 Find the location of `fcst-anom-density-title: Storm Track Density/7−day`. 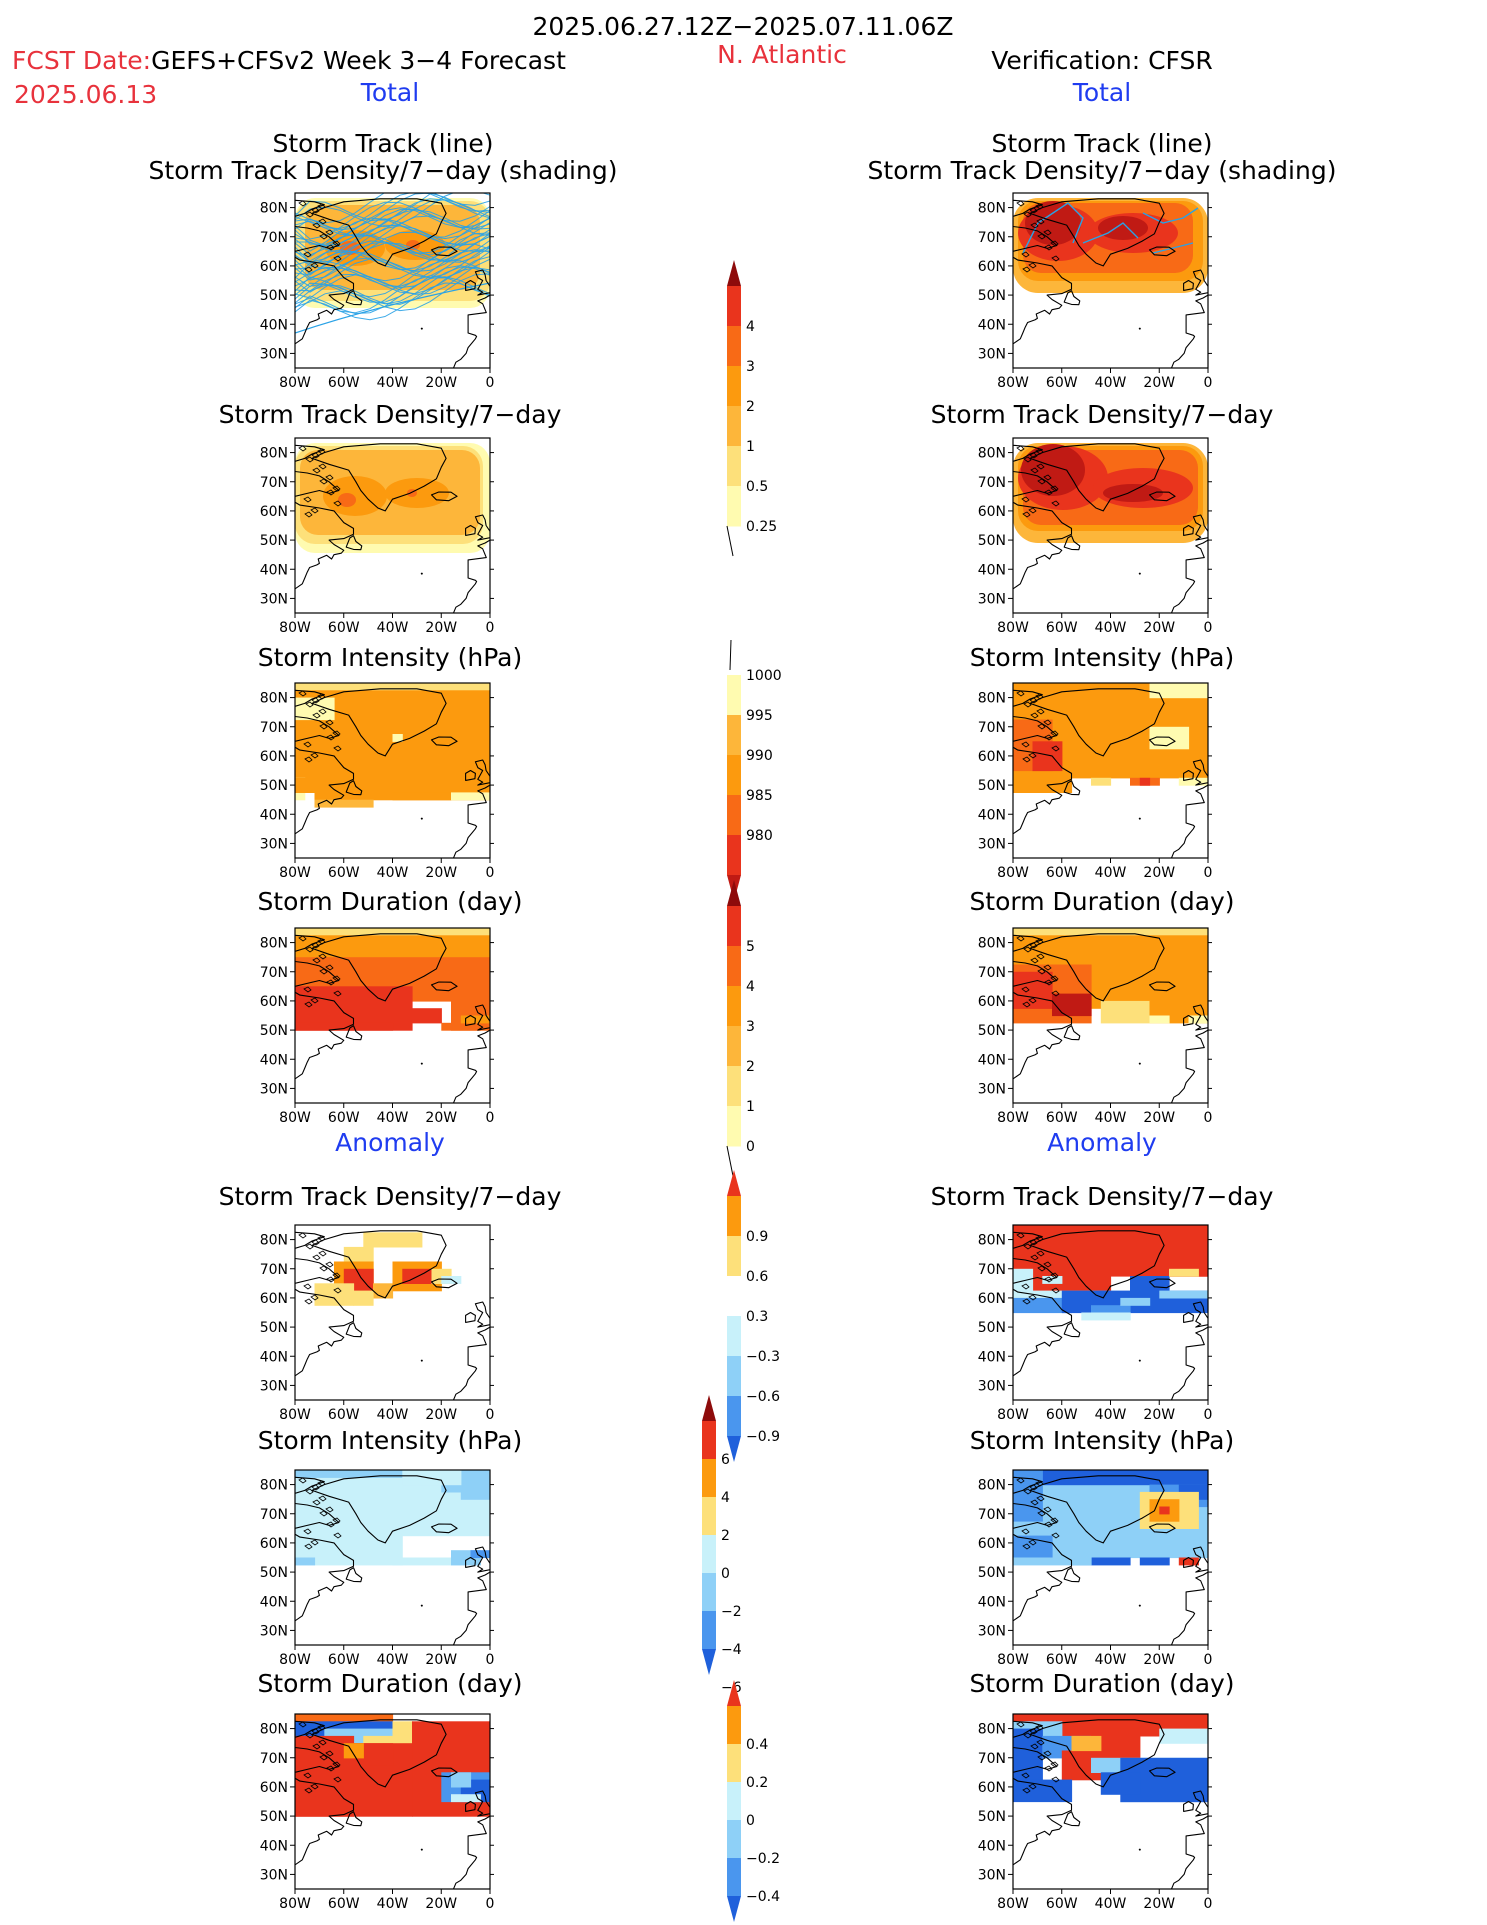

fcst-anom-density-title: Storm Track Density/7−day is located at coordinates (390, 1196).